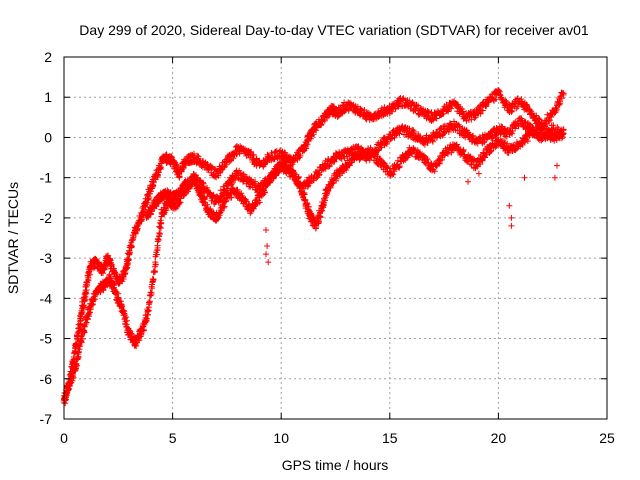  What do you see at coordinates (607, 438) in the screenshot?
I see `x-tick-label: 25` at bounding box center [607, 438].